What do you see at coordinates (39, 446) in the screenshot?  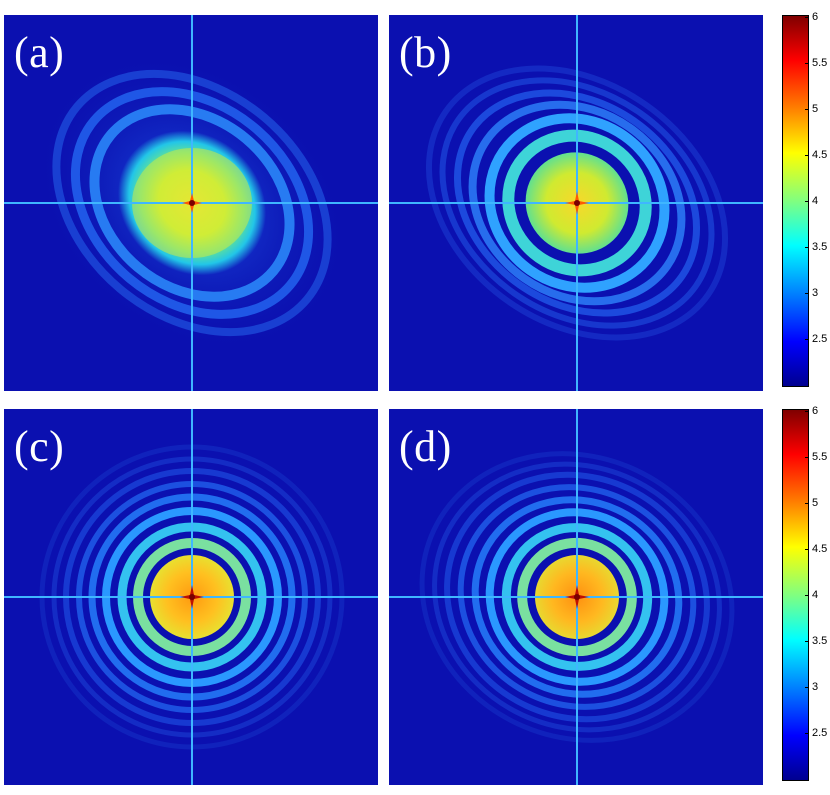 I see `panel-c-label: (c)` at bounding box center [39, 446].